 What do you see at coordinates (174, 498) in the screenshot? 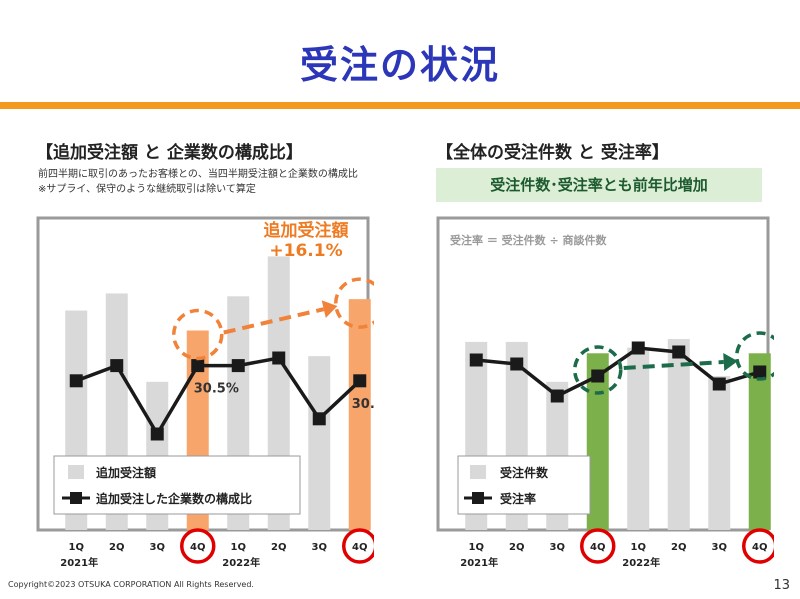
I see `left-legend-line-label: 追加受注した企業数の構成比` at bounding box center [174, 498].